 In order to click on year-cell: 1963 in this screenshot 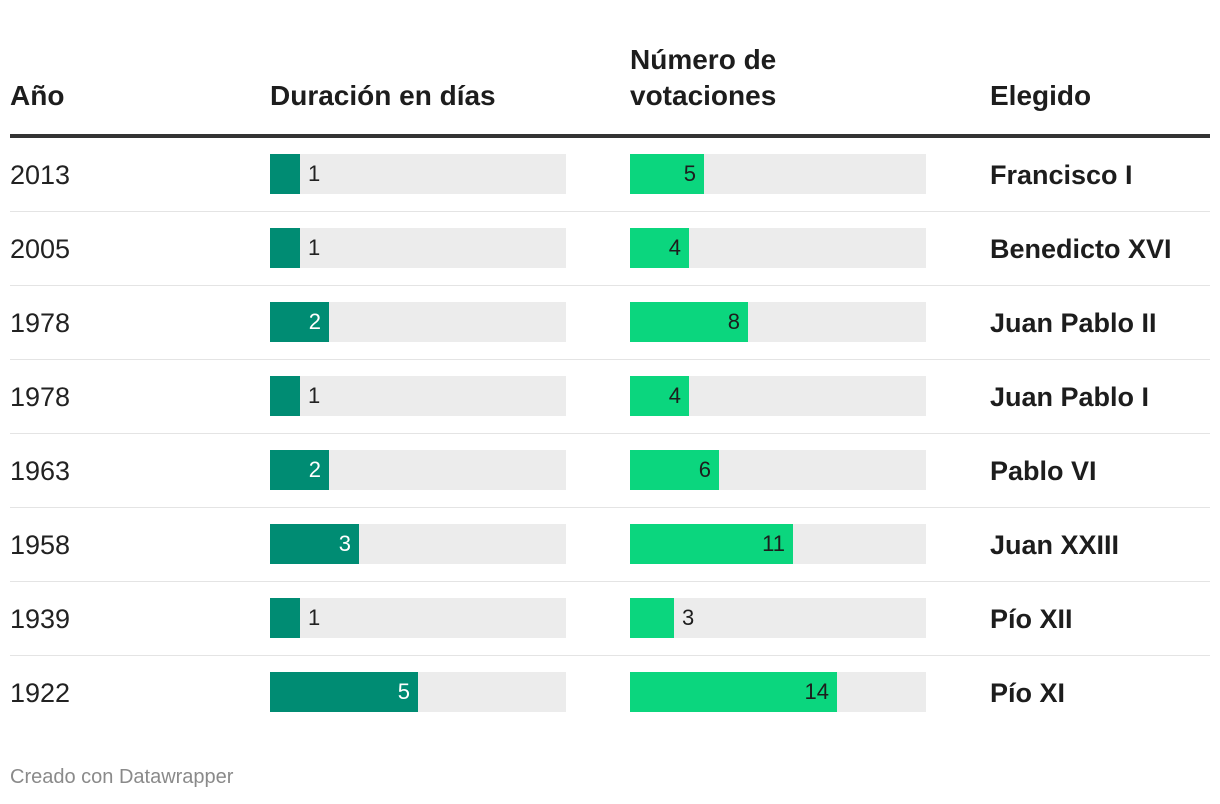, I will do `click(40, 471)`.